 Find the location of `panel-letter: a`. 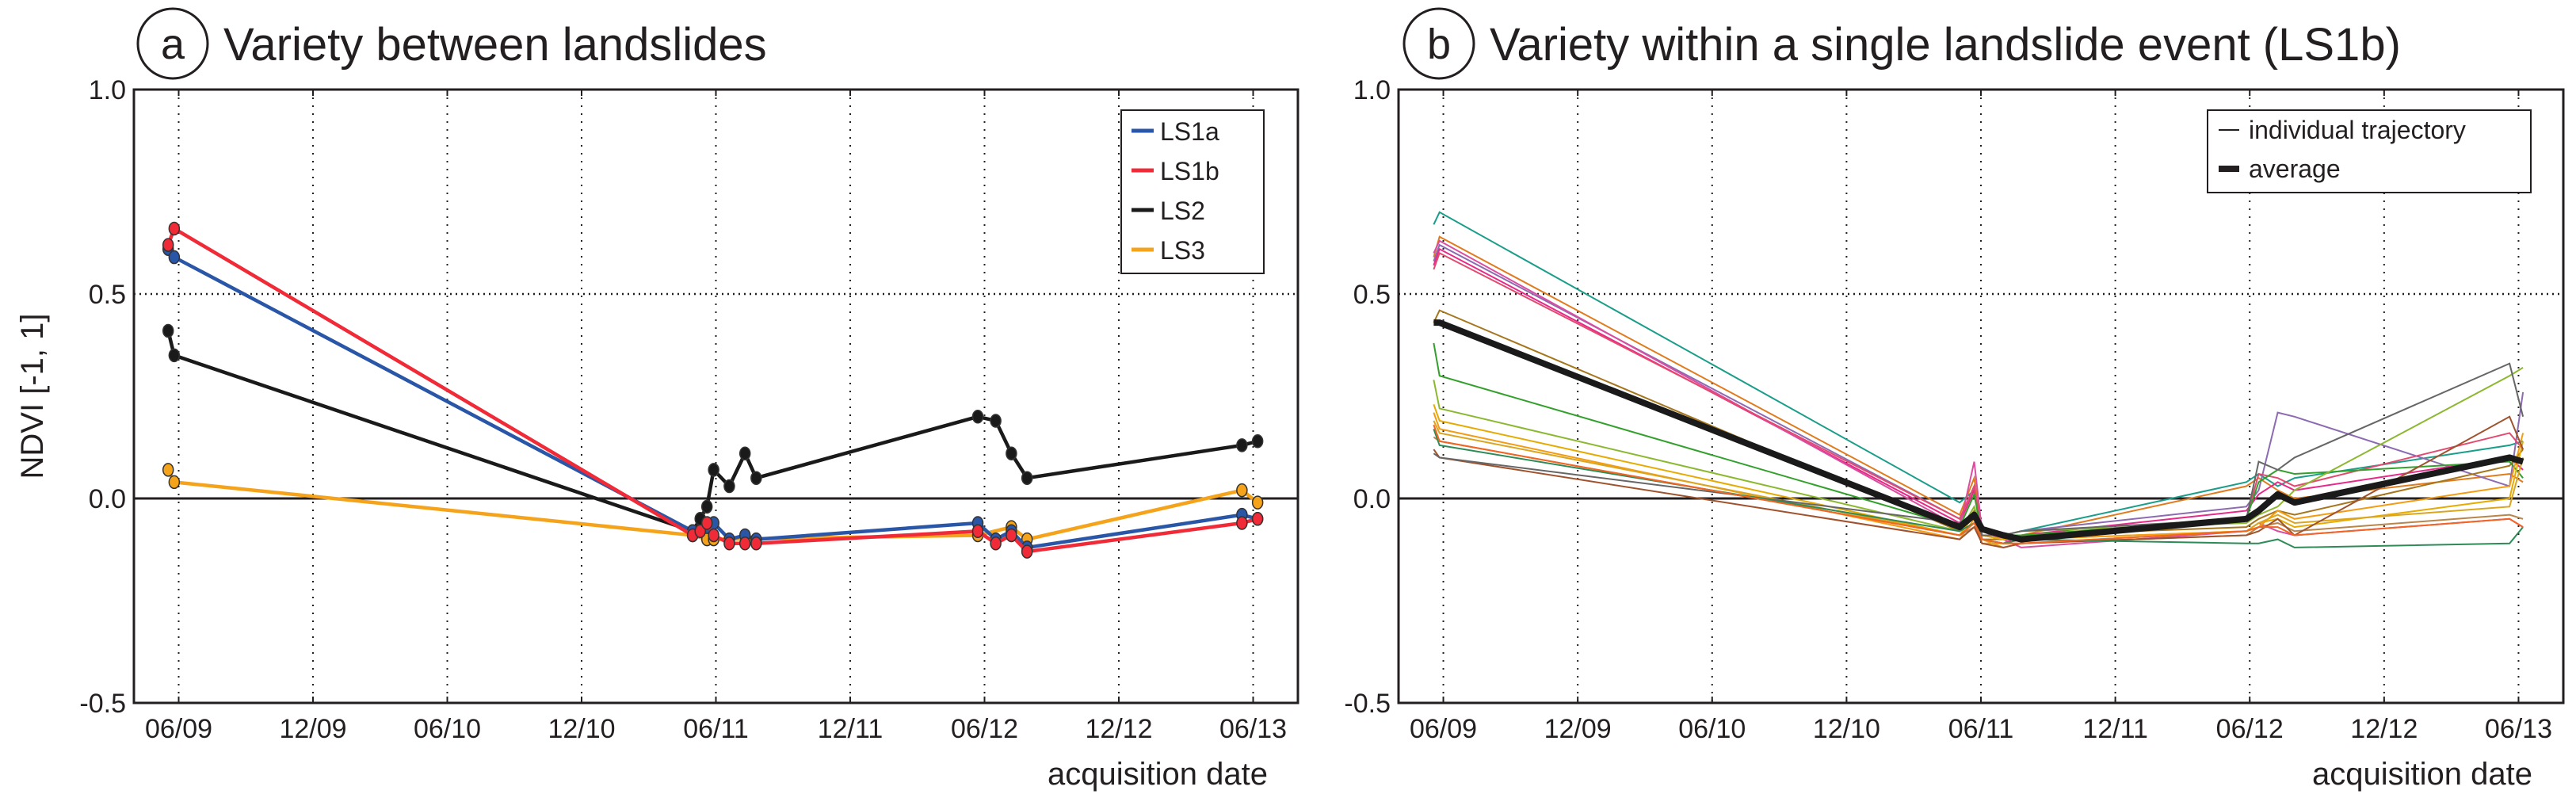

panel-letter: a is located at coordinates (173, 44).